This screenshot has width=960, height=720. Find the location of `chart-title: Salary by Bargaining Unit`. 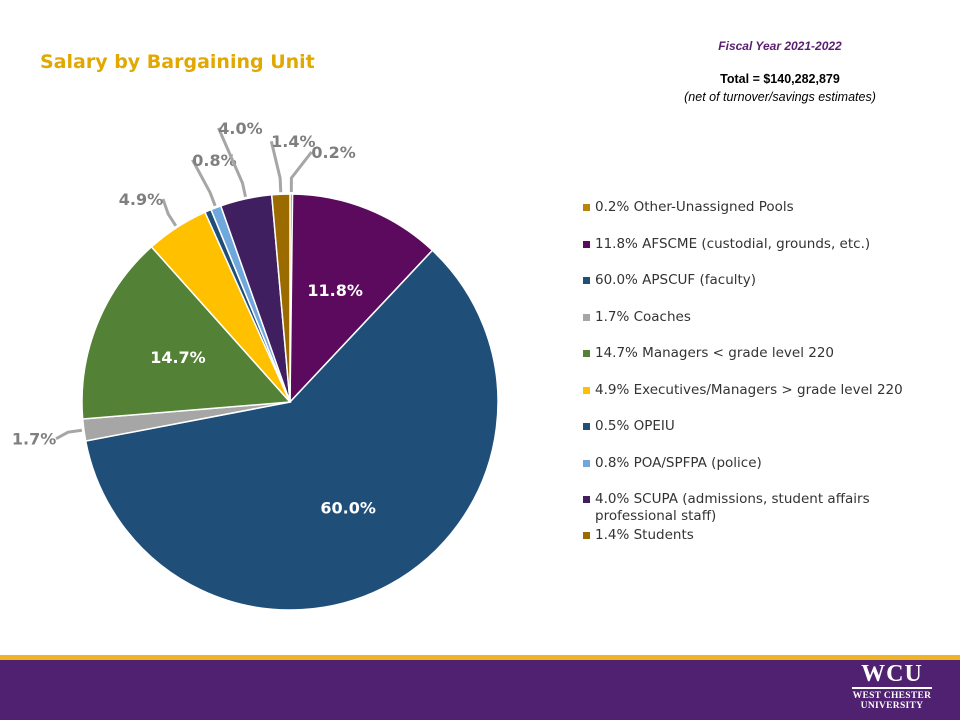

chart-title: Salary by Bargaining Unit is located at coordinates (177, 62).